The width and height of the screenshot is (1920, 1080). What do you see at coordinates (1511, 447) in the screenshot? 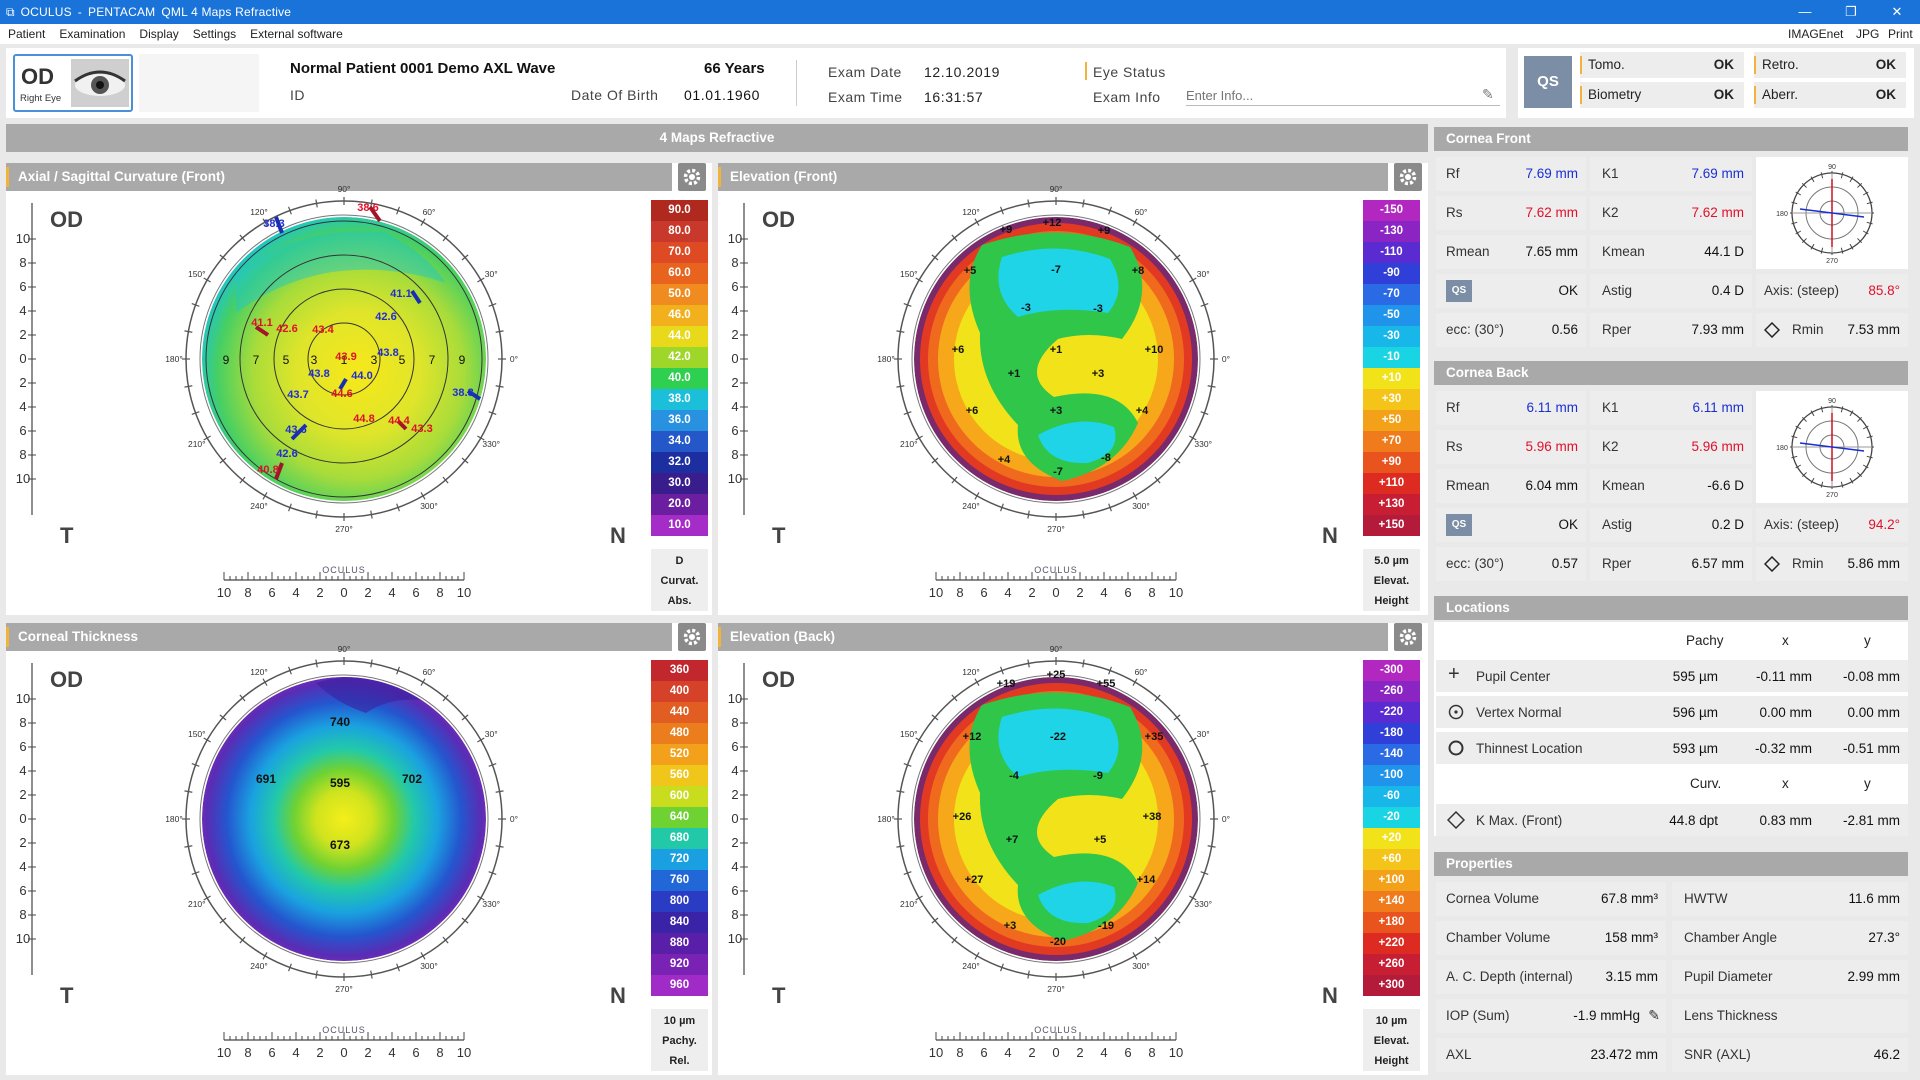
I see `cell: Rs 5.96 mm` at bounding box center [1511, 447].